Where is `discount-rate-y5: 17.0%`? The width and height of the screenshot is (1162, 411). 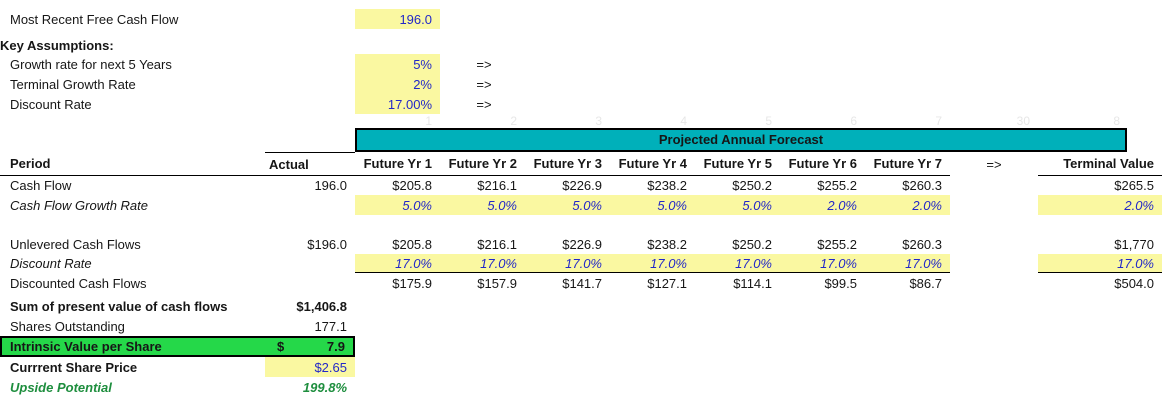
discount-rate-y5: 17.0% is located at coordinates (737, 263).